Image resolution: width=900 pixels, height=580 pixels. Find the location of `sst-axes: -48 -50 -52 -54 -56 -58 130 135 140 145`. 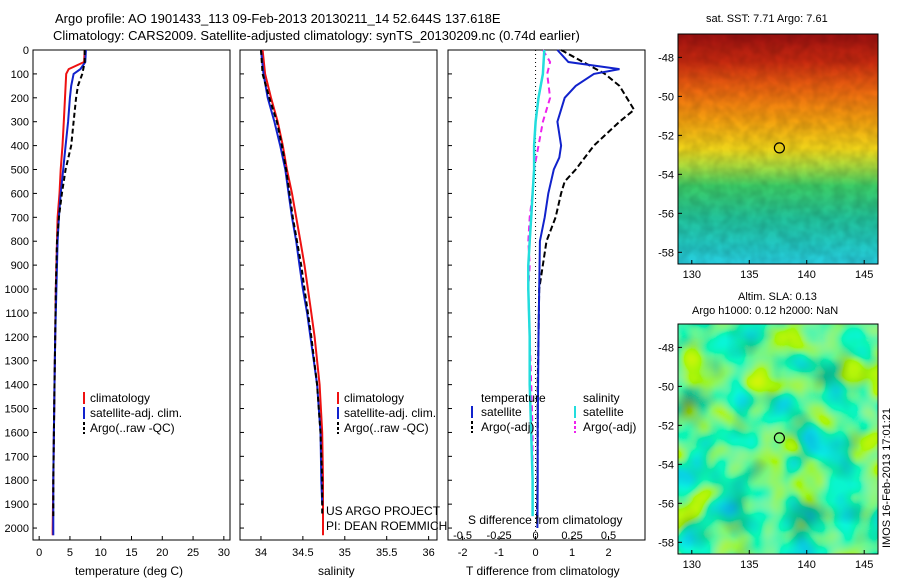

sst-axes: -48 -50 -52 -54 -56 -58 130 135 140 145 is located at coordinates (765, 166).